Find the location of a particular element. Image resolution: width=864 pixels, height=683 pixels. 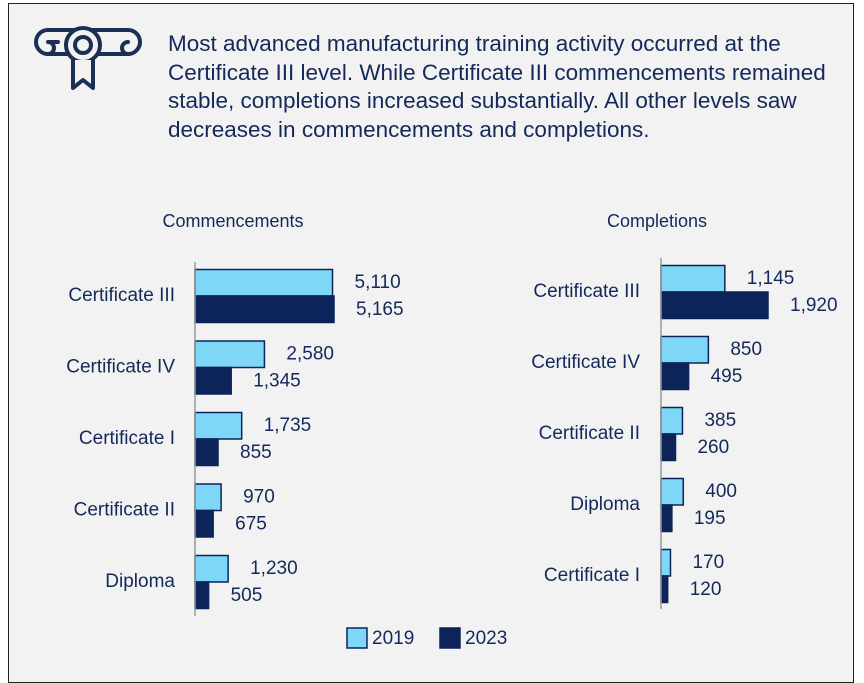

legend-label: 2023 is located at coordinates (486, 638).